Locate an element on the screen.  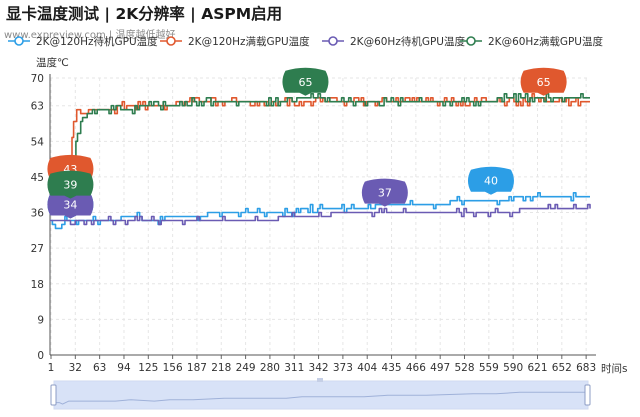
y-tick-label: 45 is located at coordinates (37, 178).